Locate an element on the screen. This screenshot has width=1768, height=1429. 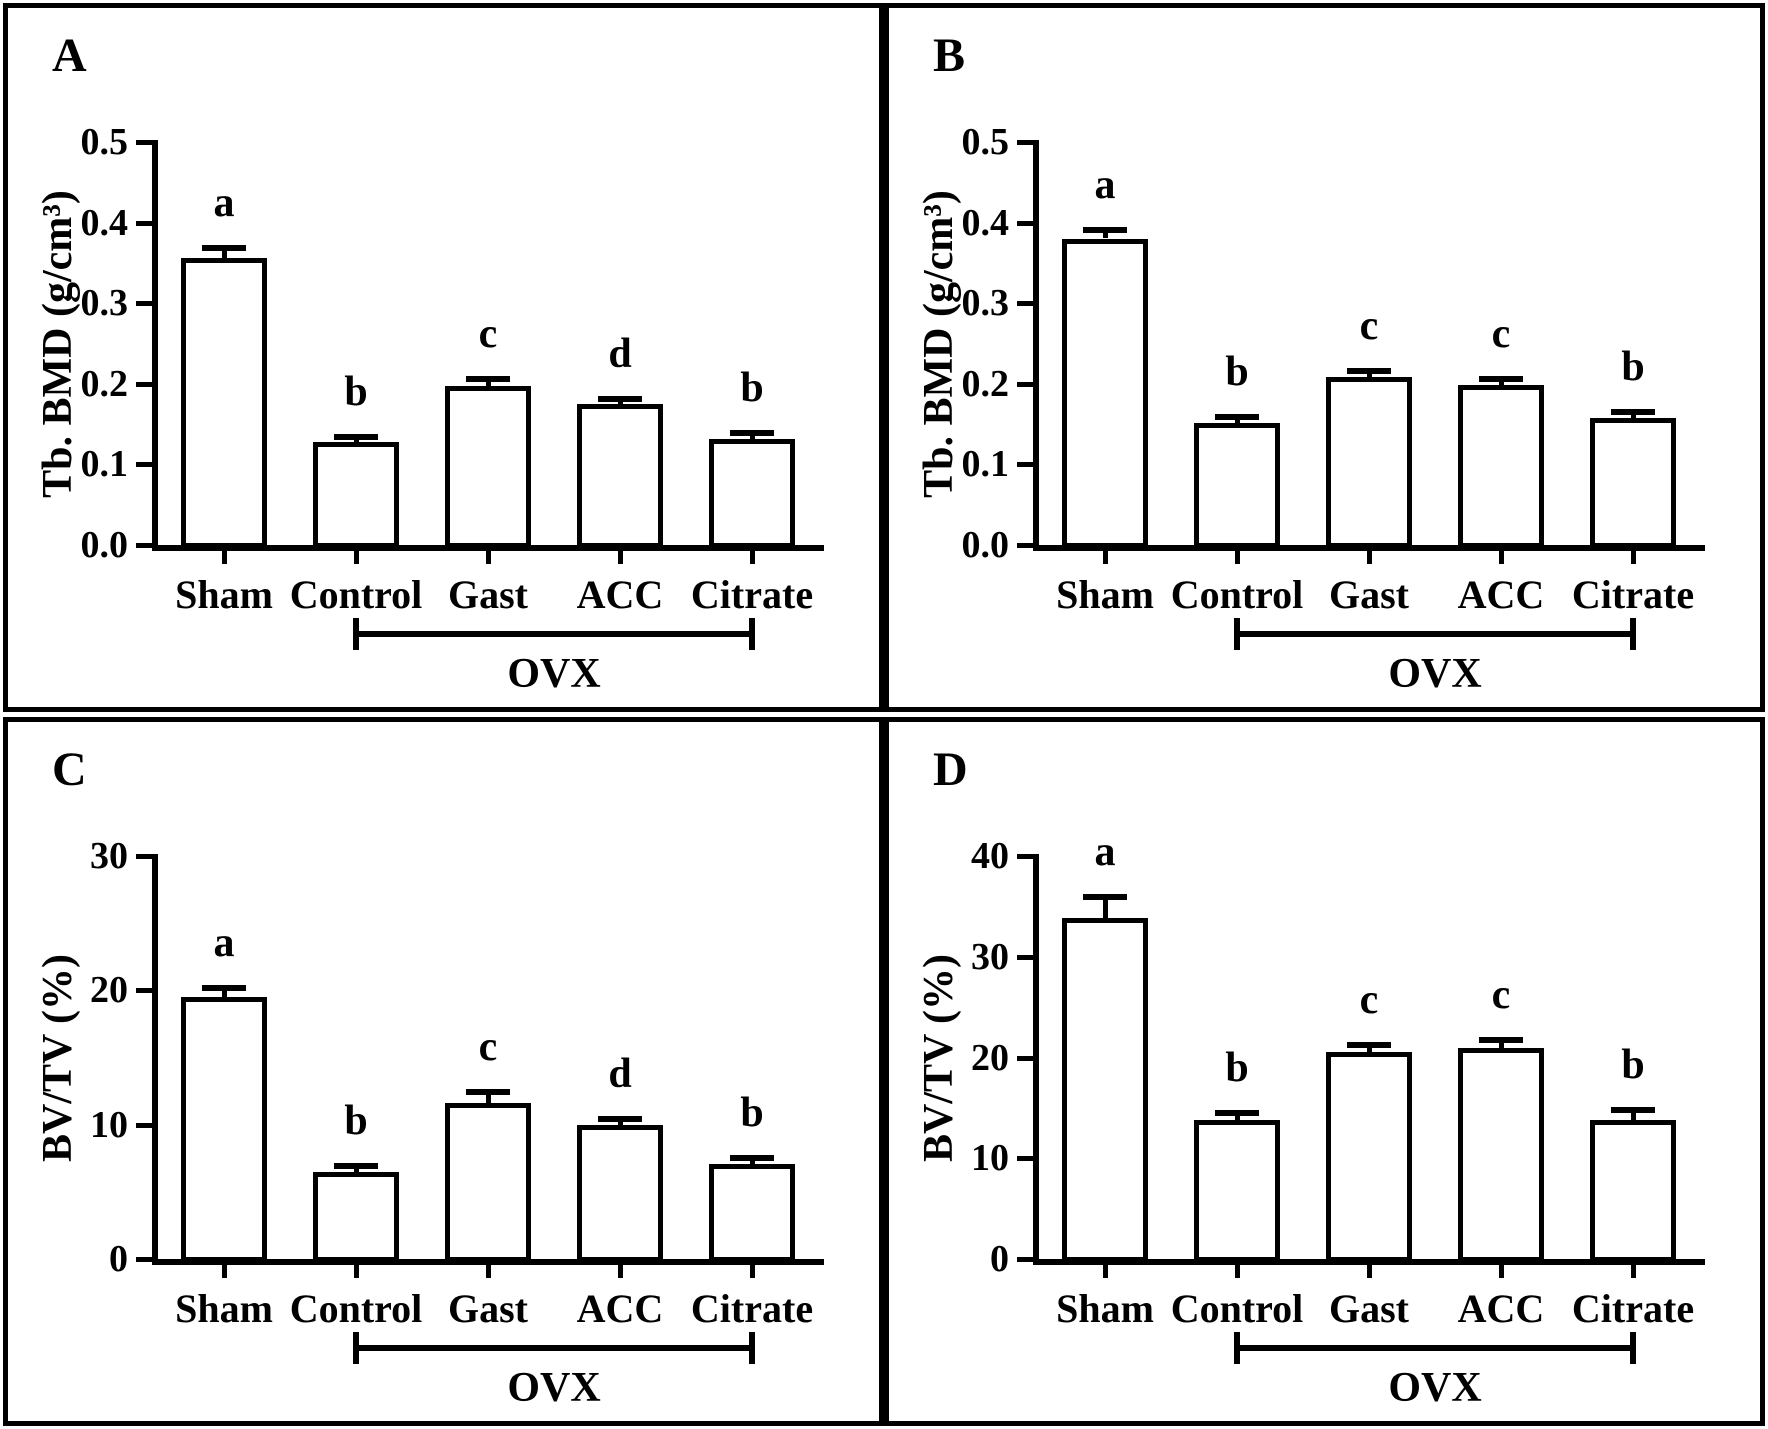
y-tick-label: 40 is located at coordinates (990, 856).